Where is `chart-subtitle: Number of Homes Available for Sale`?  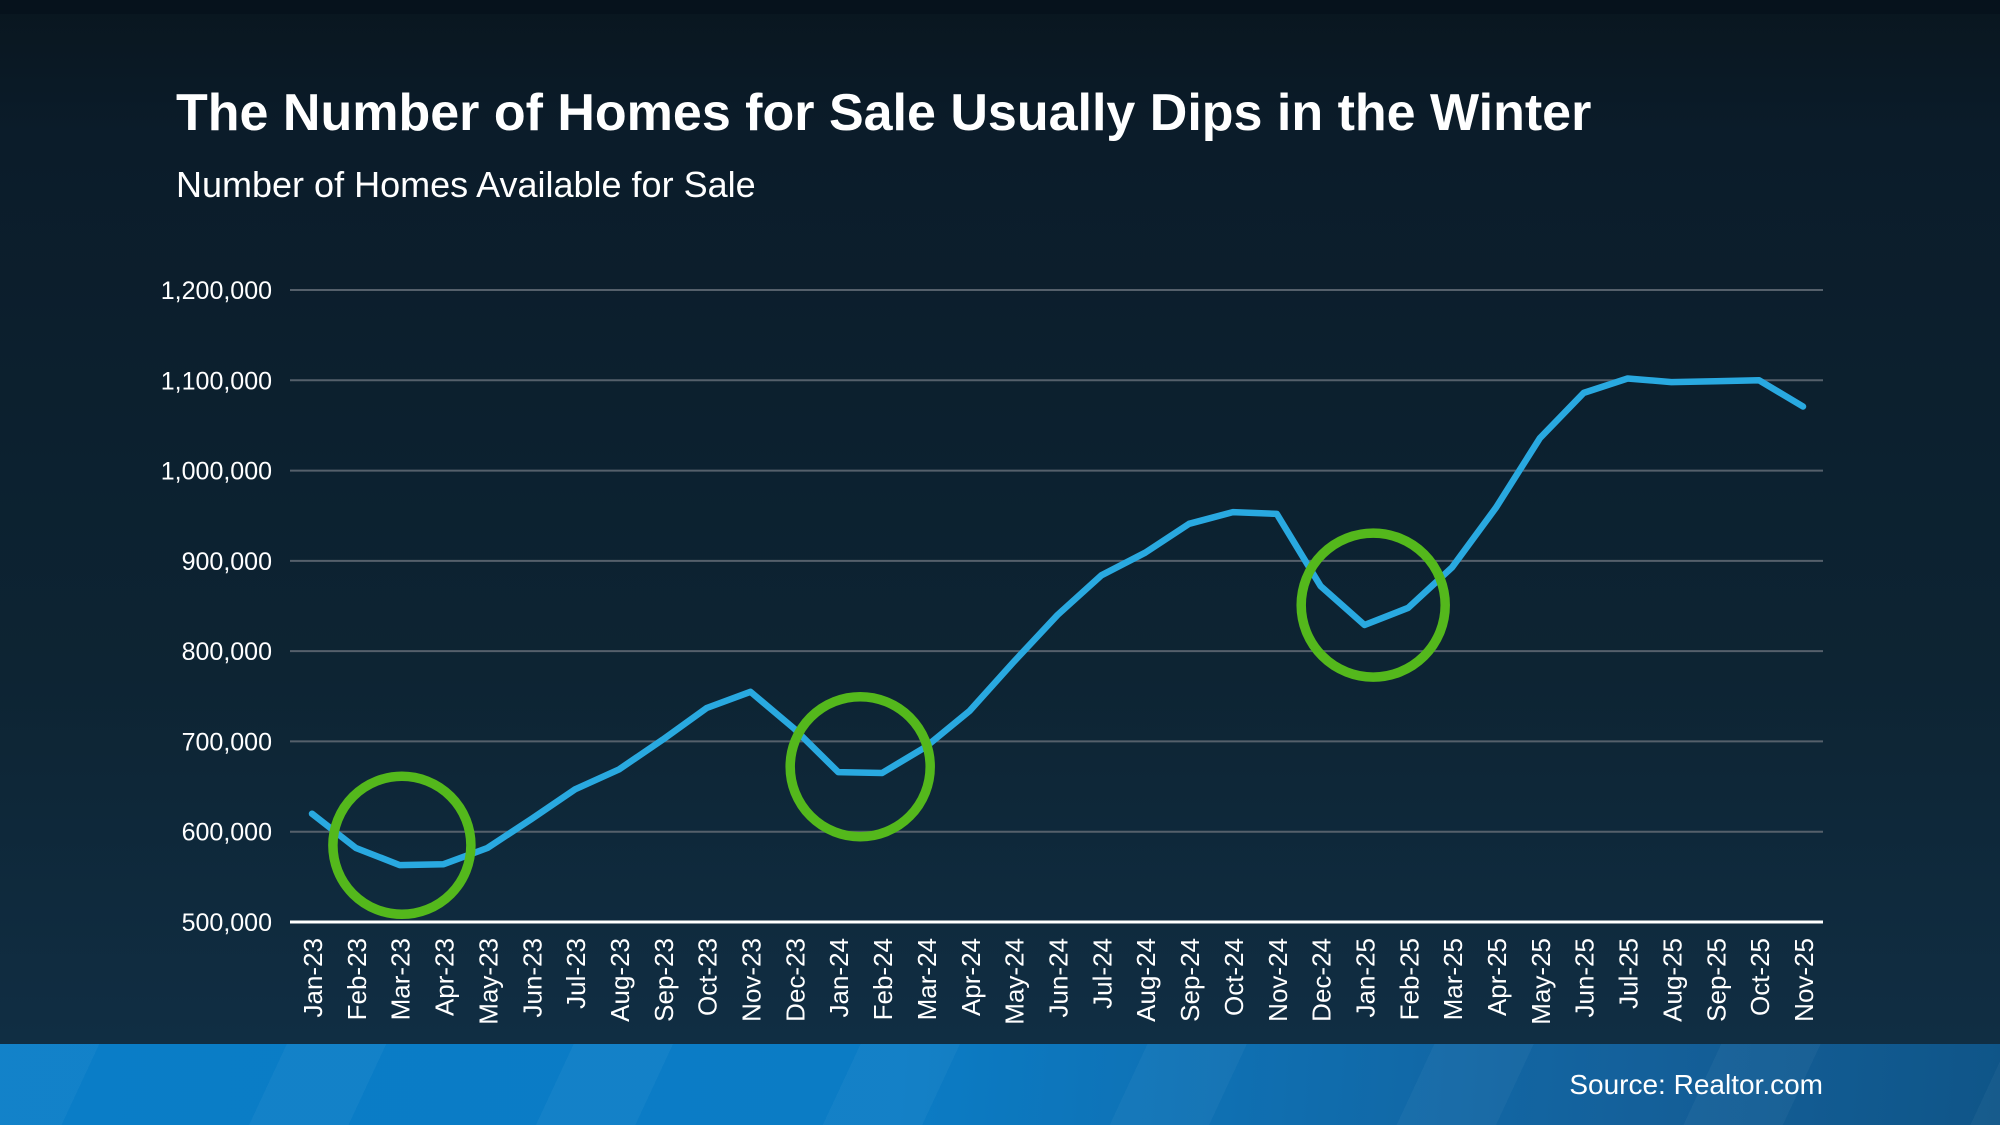
chart-subtitle: Number of Homes Available for Sale is located at coordinates (466, 184).